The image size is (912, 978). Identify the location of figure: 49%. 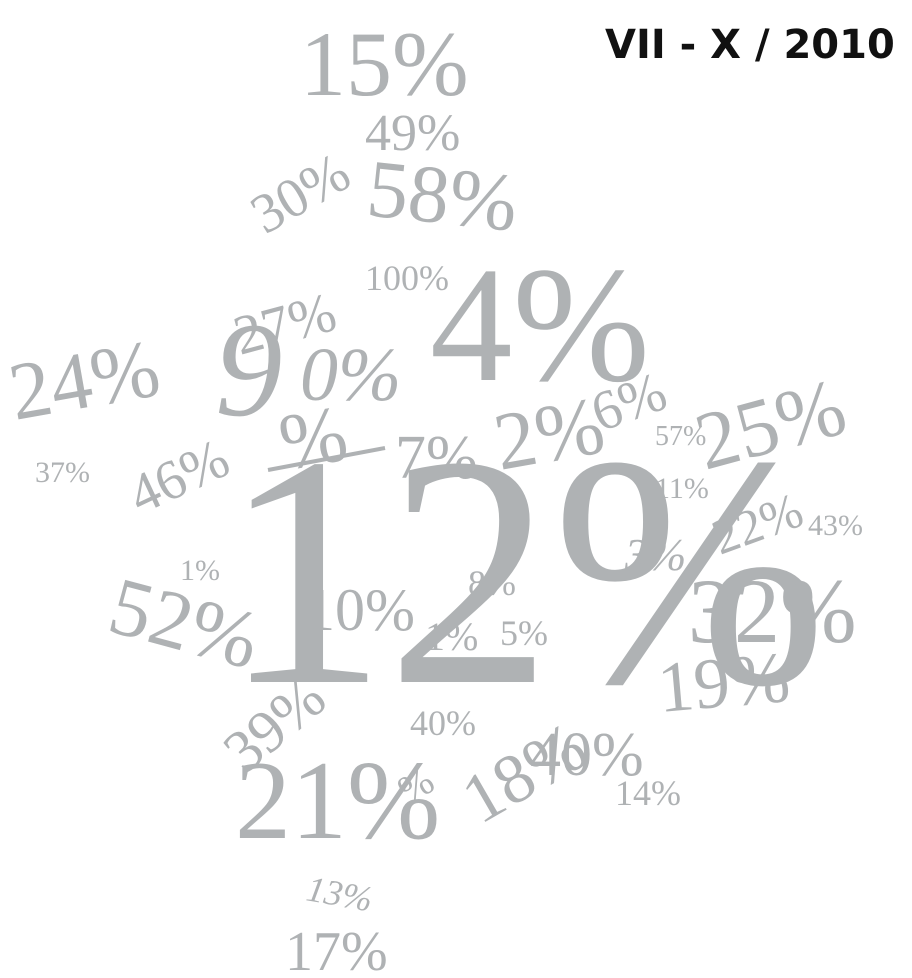
(412, 133).